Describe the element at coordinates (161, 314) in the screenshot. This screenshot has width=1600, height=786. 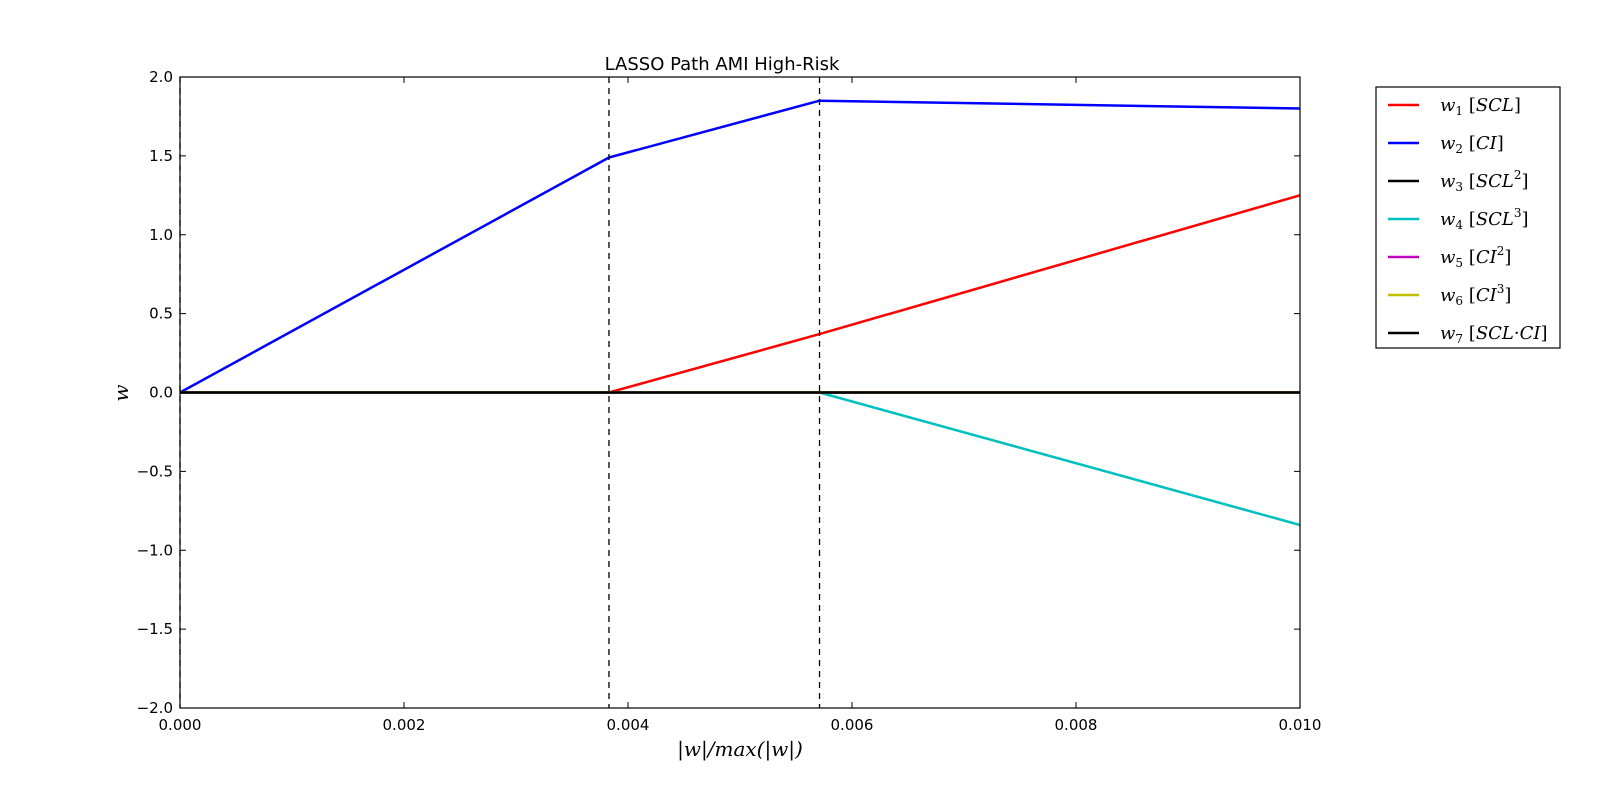
I see `y-tick-label: 0.5` at that location.